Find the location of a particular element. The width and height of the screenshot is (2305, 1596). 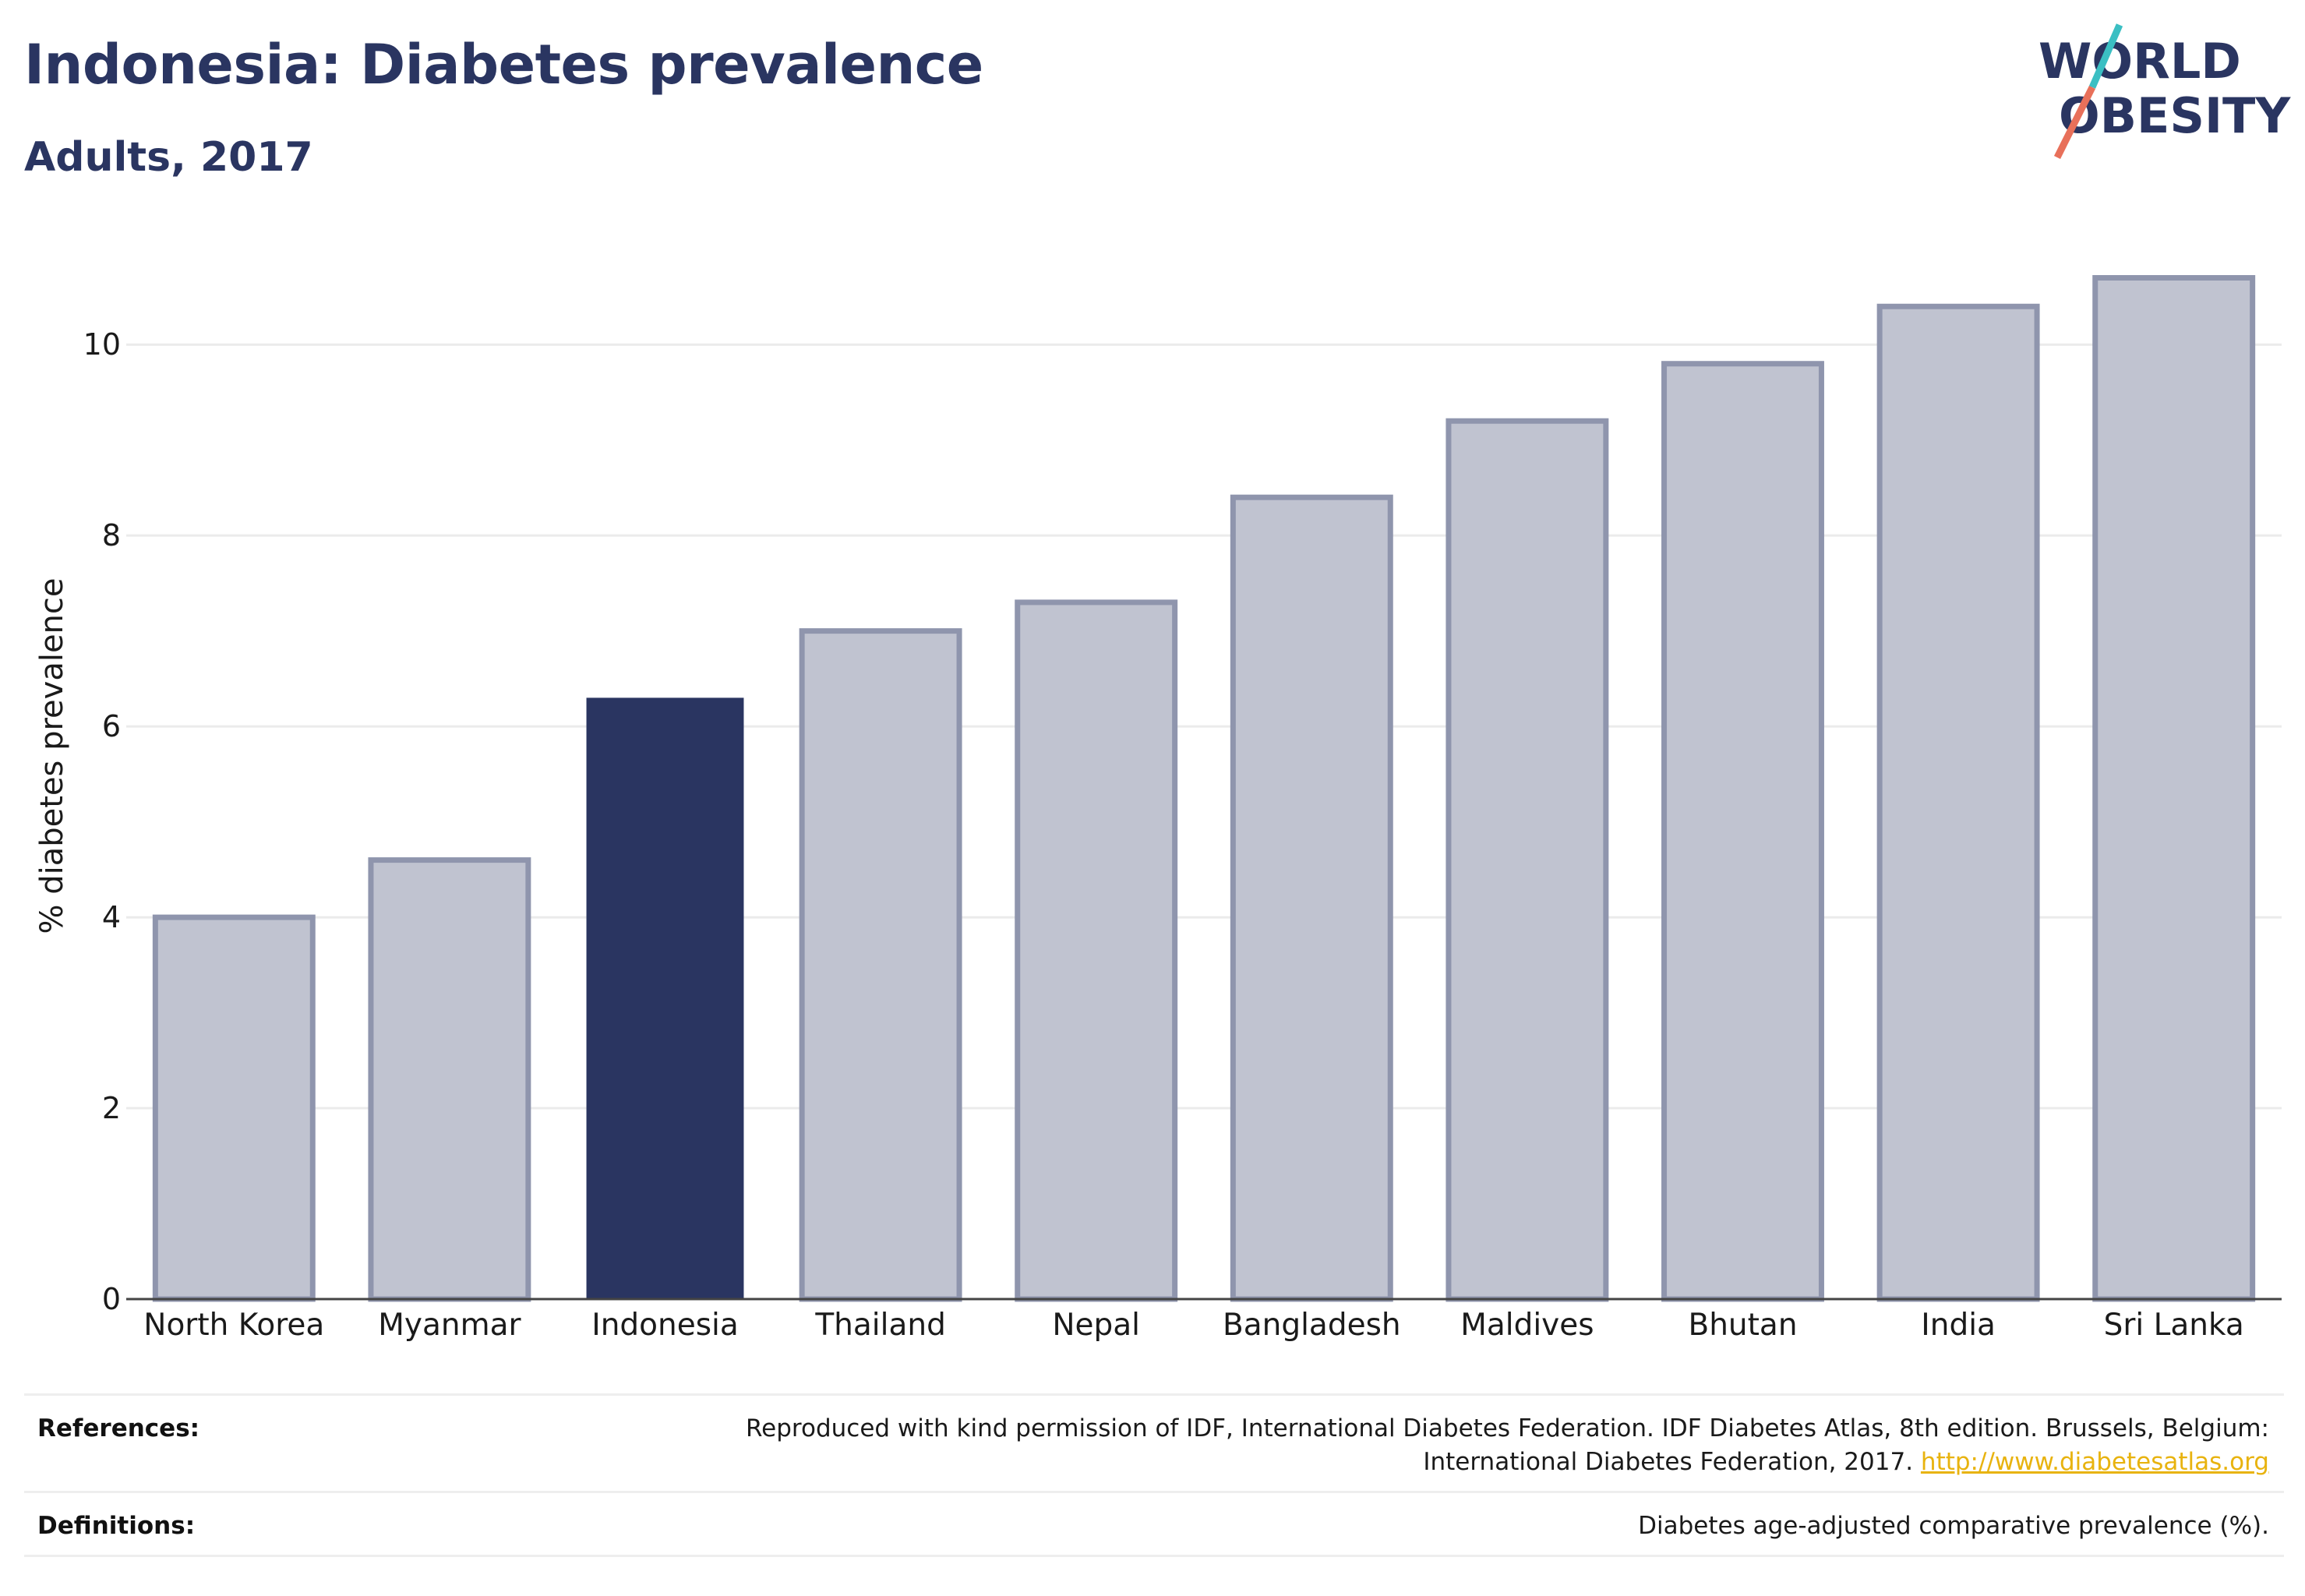

logo-slash-top is located at coordinates (2105, 56).